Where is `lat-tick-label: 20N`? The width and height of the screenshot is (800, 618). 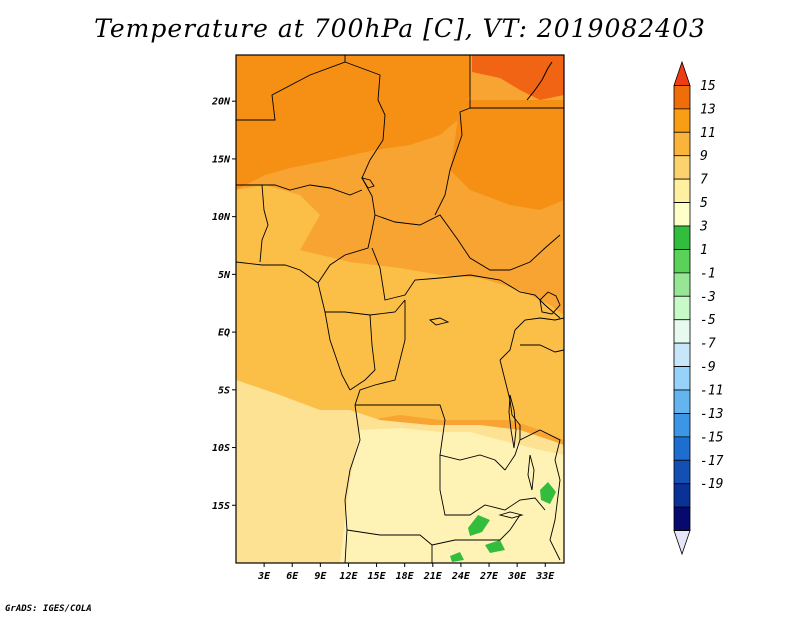 lat-tick-label: 20N is located at coordinates (221, 102).